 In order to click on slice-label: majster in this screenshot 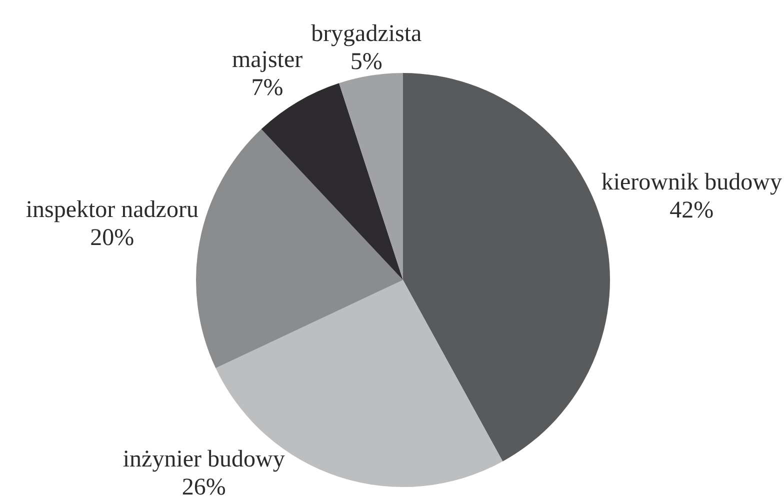, I will do `click(267, 59)`.